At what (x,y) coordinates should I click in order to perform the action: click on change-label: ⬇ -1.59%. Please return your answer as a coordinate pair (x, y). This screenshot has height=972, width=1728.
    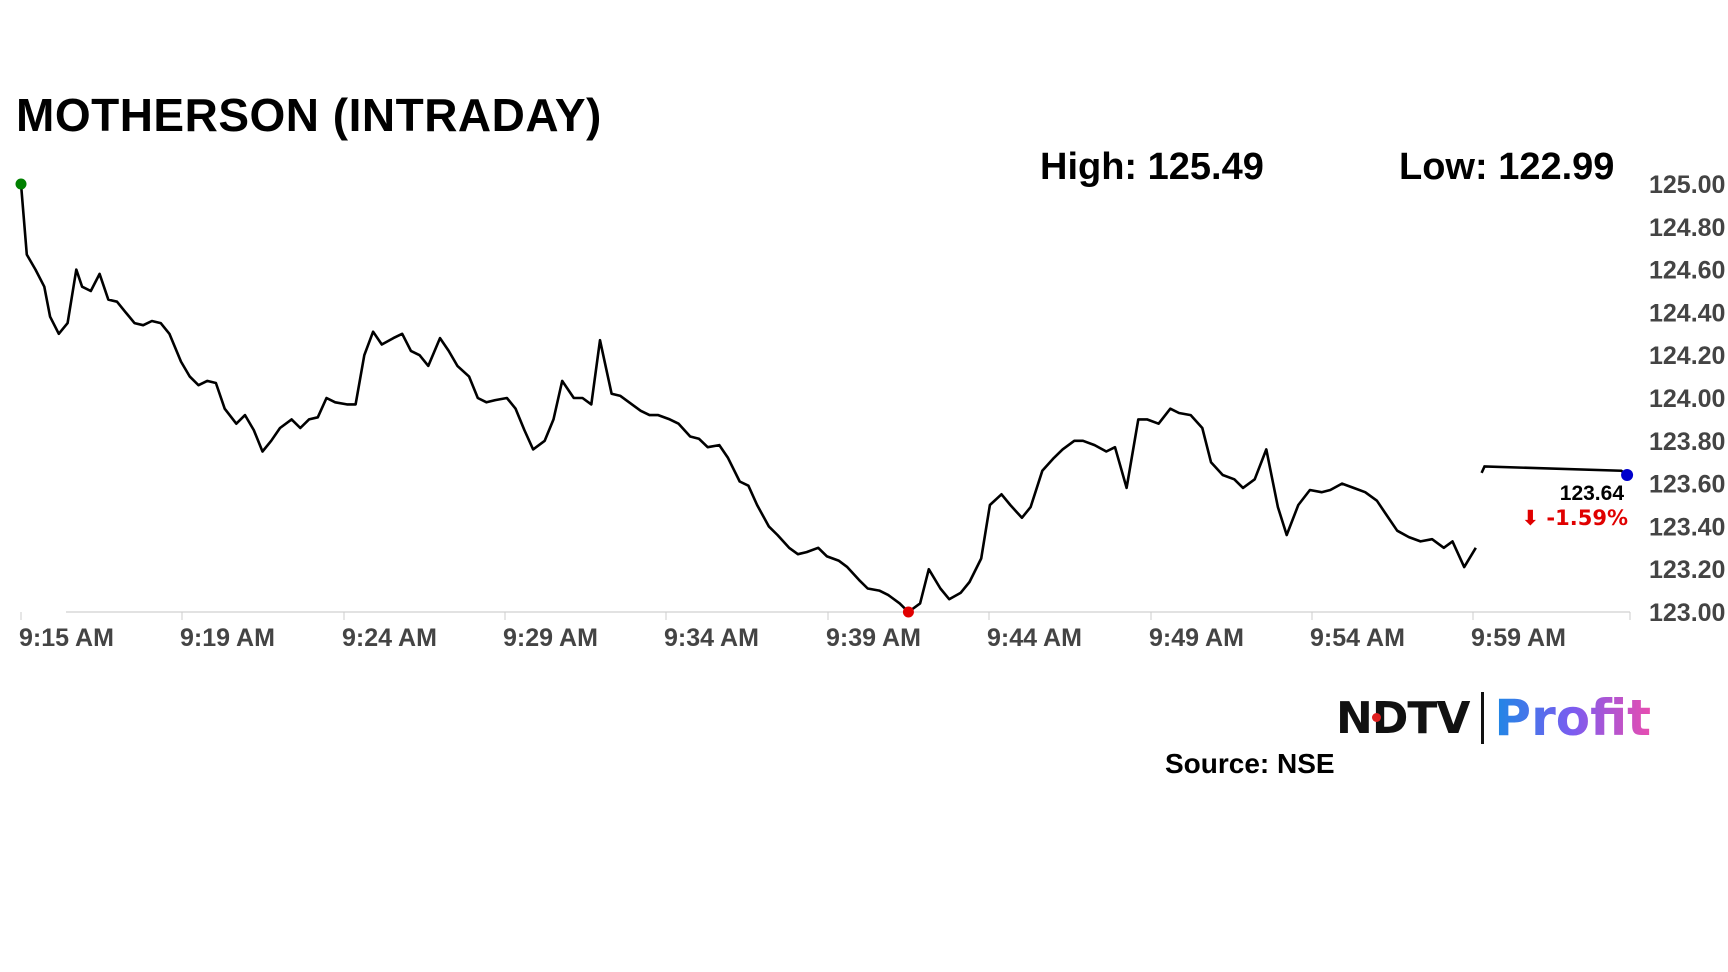
    Looking at the image, I should click on (1575, 518).